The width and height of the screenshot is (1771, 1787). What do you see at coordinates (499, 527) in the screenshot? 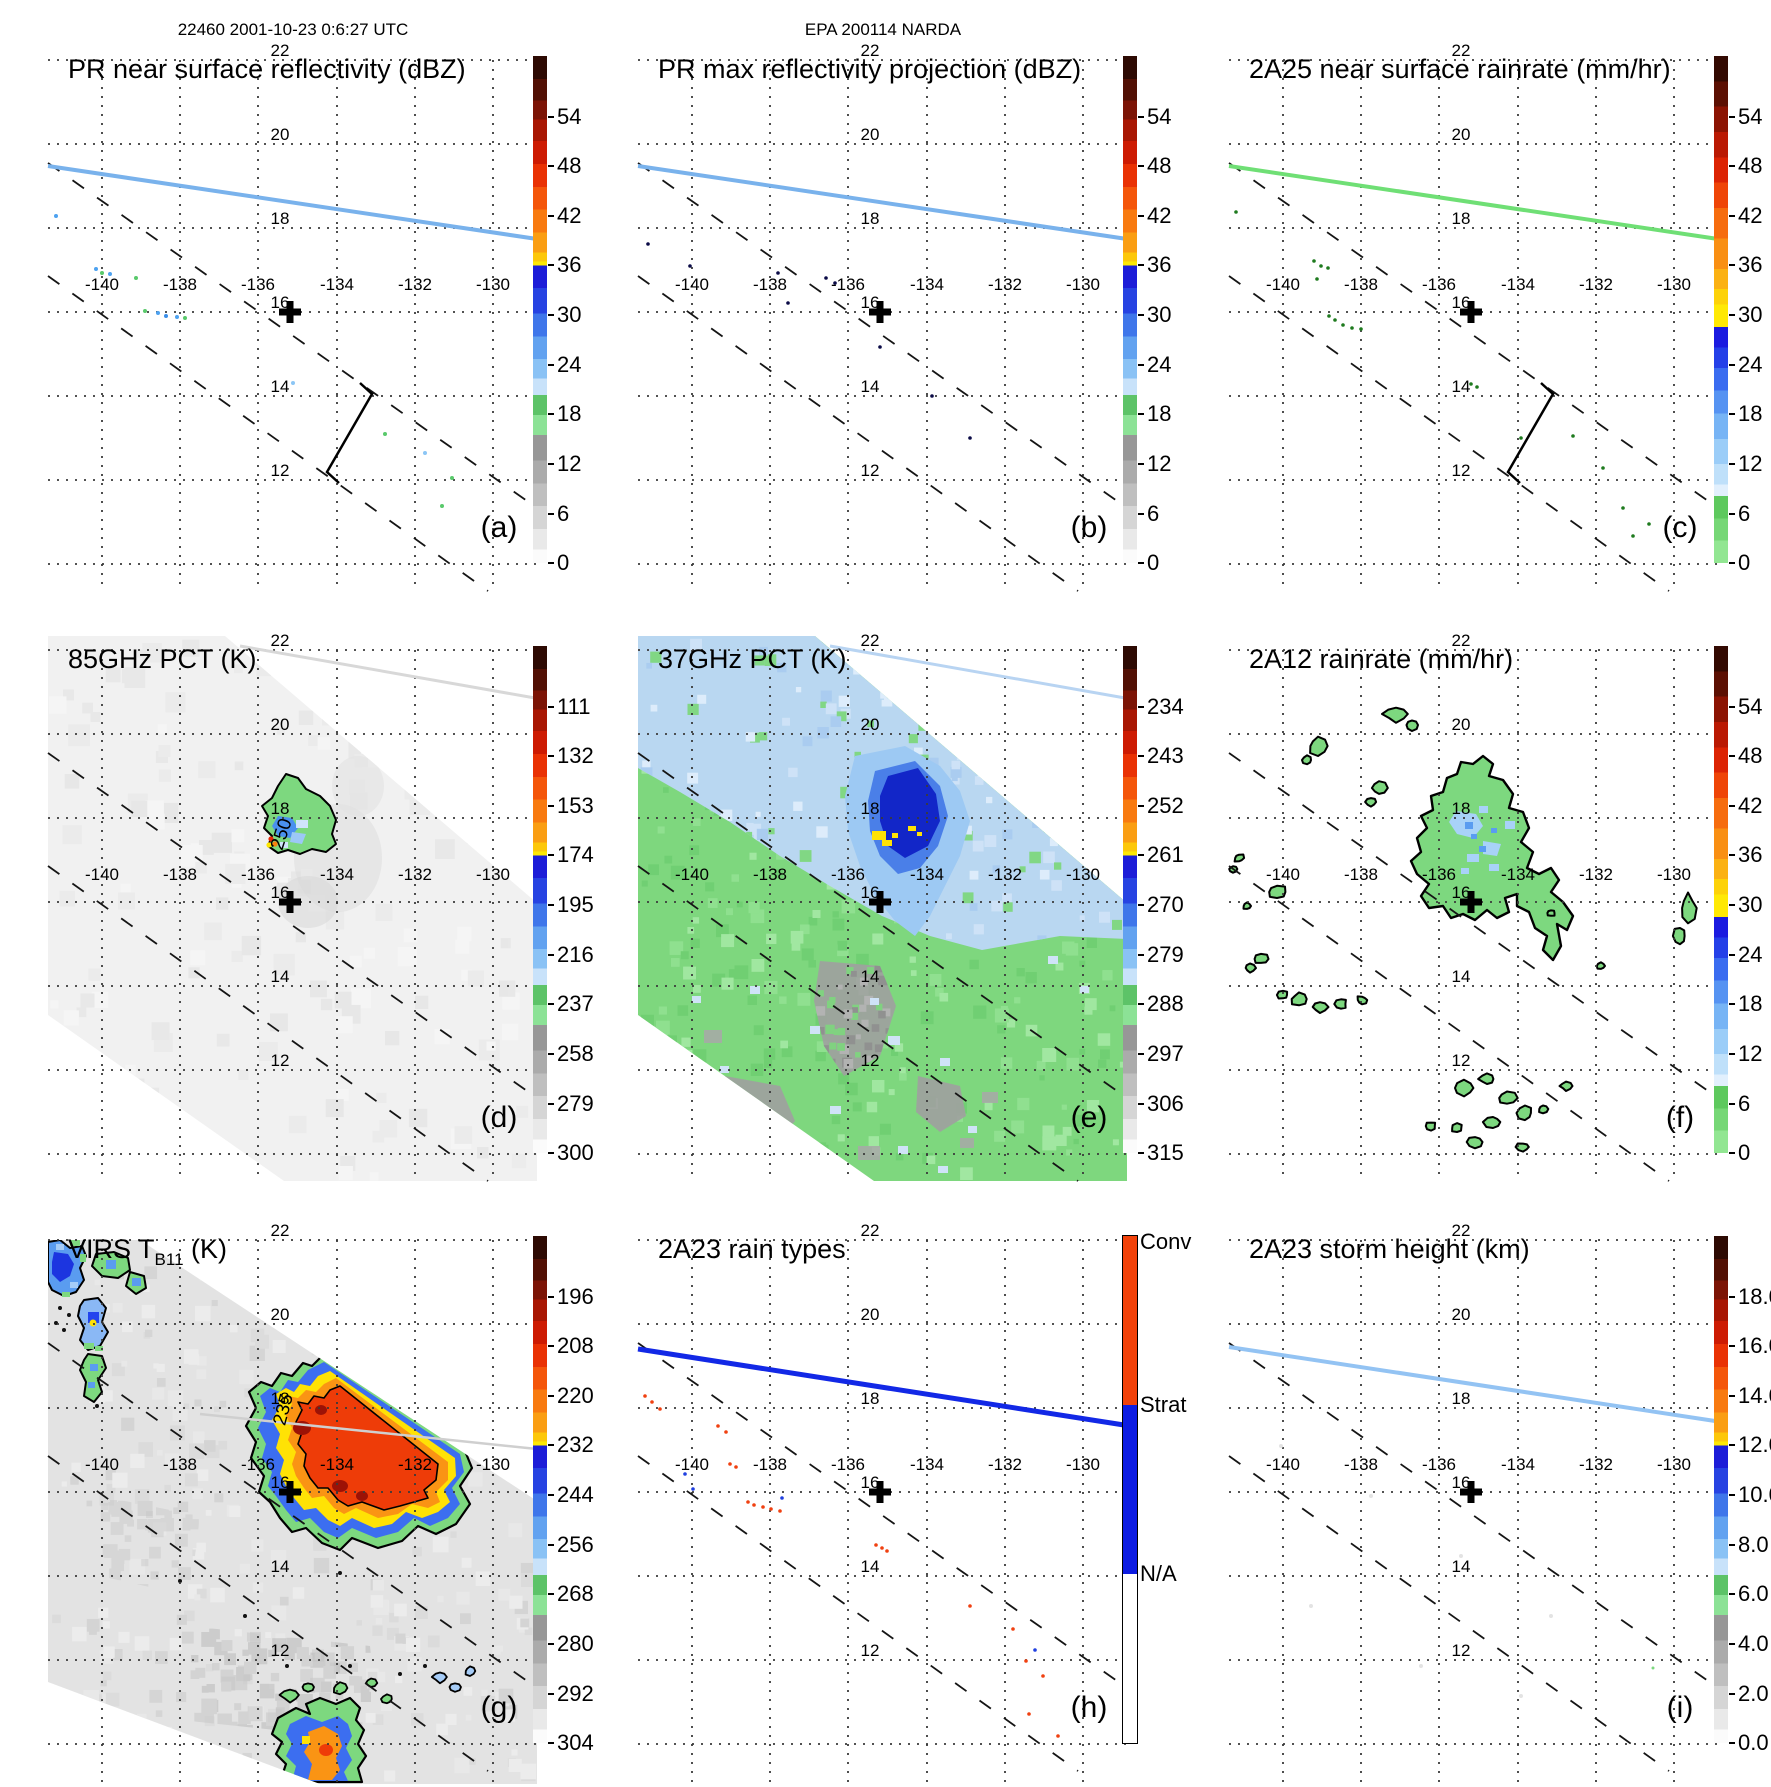
I see `panel-corner-label: (a)` at bounding box center [499, 527].